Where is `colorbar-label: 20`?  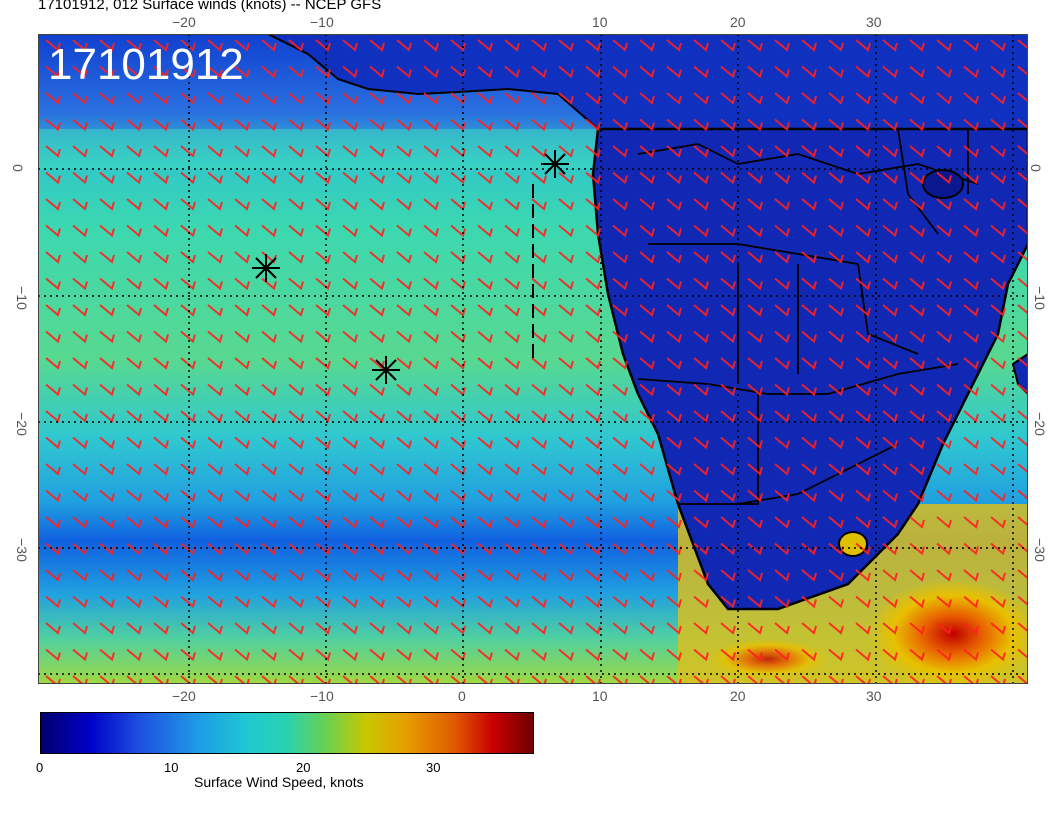
colorbar-label: 20 is located at coordinates (303, 767).